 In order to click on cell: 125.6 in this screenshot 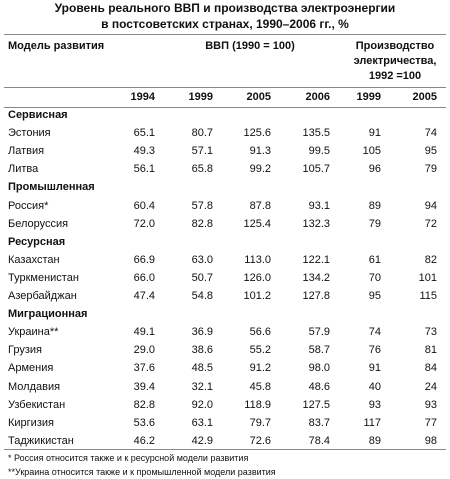, I will do `click(257, 133)`.